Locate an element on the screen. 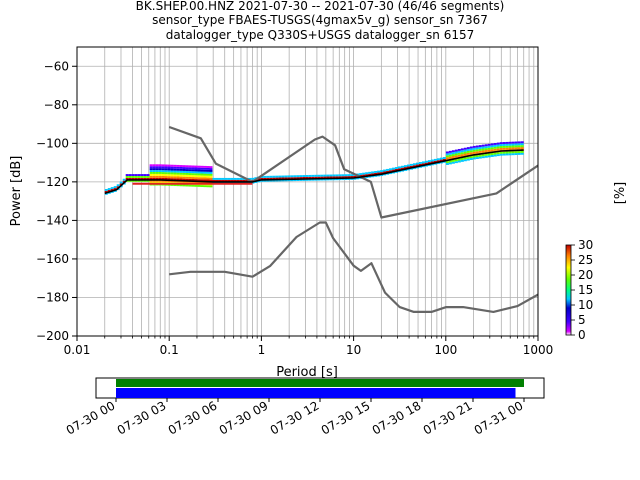 The image size is (640, 480). colorbar-tick-label: 25 is located at coordinates (585, 260).